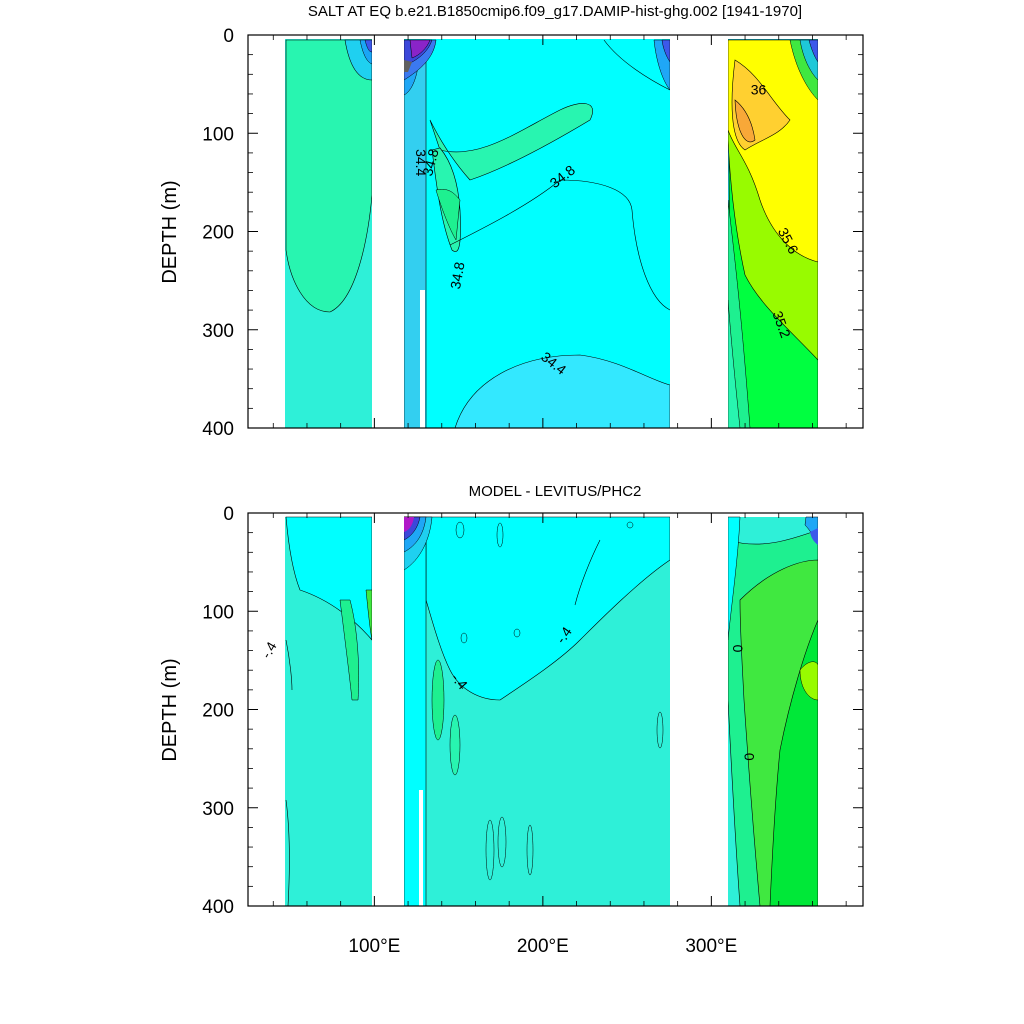 This screenshot has width=1024, height=1024. Describe the element at coordinates (421, 162) in the screenshot. I see `contour-label: 34.4` at that location.